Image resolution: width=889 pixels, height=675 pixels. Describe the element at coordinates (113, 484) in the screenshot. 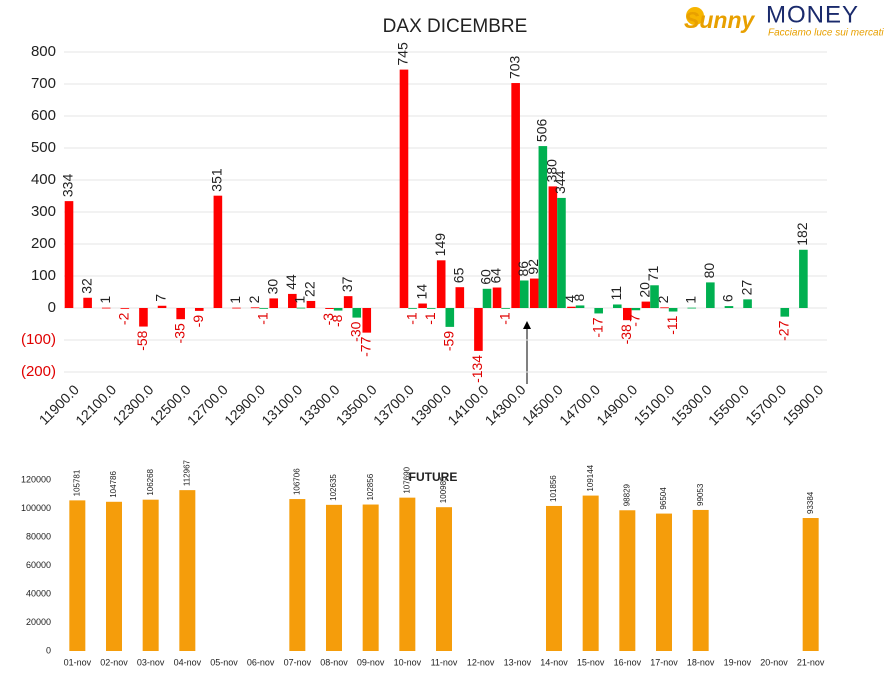

I see `data-label: 104786` at that location.